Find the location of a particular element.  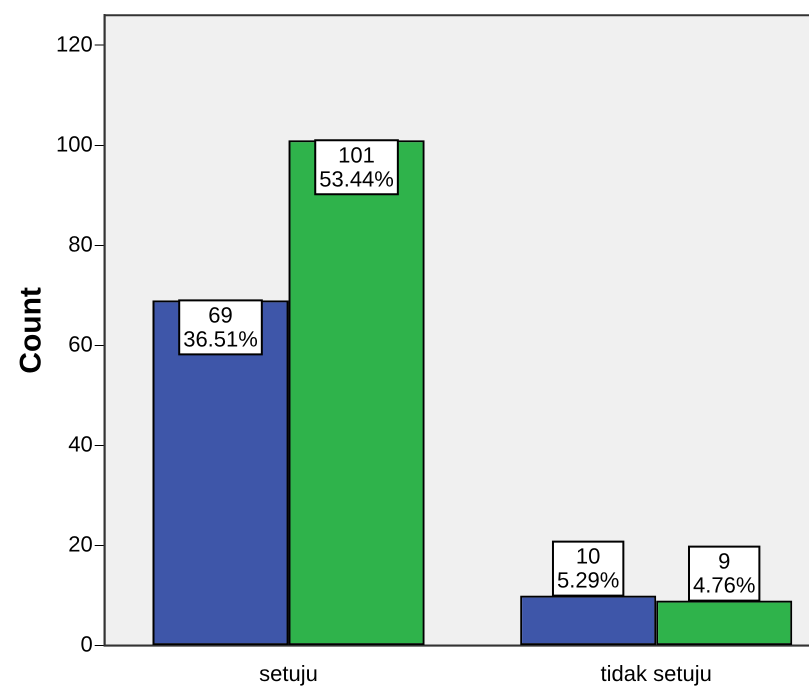

y-tick-label: 120 is located at coordinates (74, 43).